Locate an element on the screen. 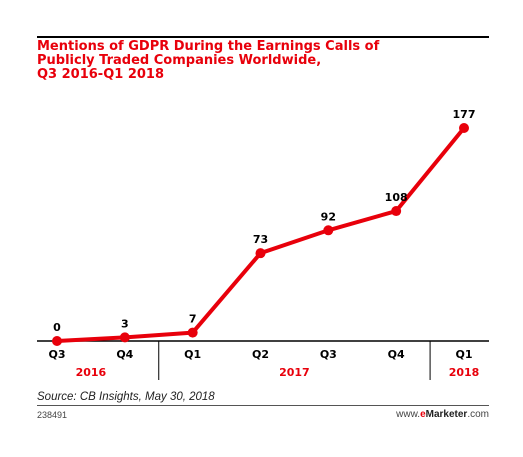  year-label: 2017 is located at coordinates (294, 372).